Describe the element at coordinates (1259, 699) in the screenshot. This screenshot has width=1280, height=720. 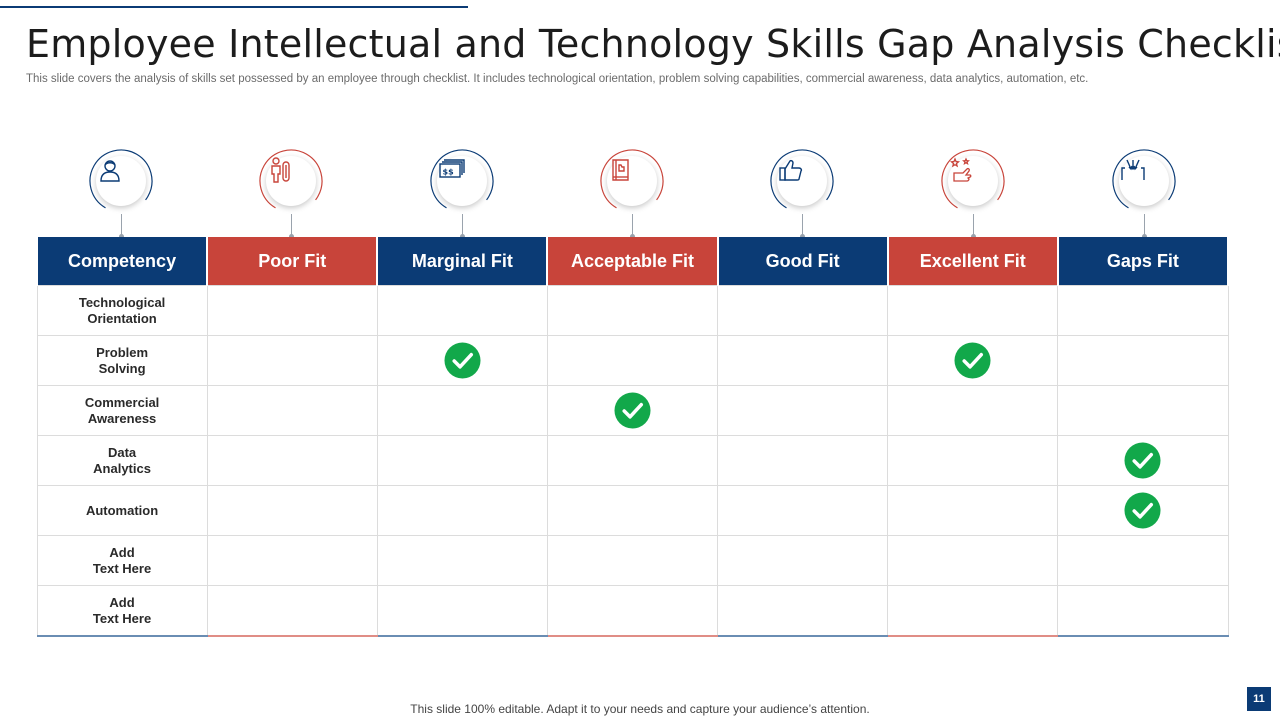
I see `page-number: 11` at that location.